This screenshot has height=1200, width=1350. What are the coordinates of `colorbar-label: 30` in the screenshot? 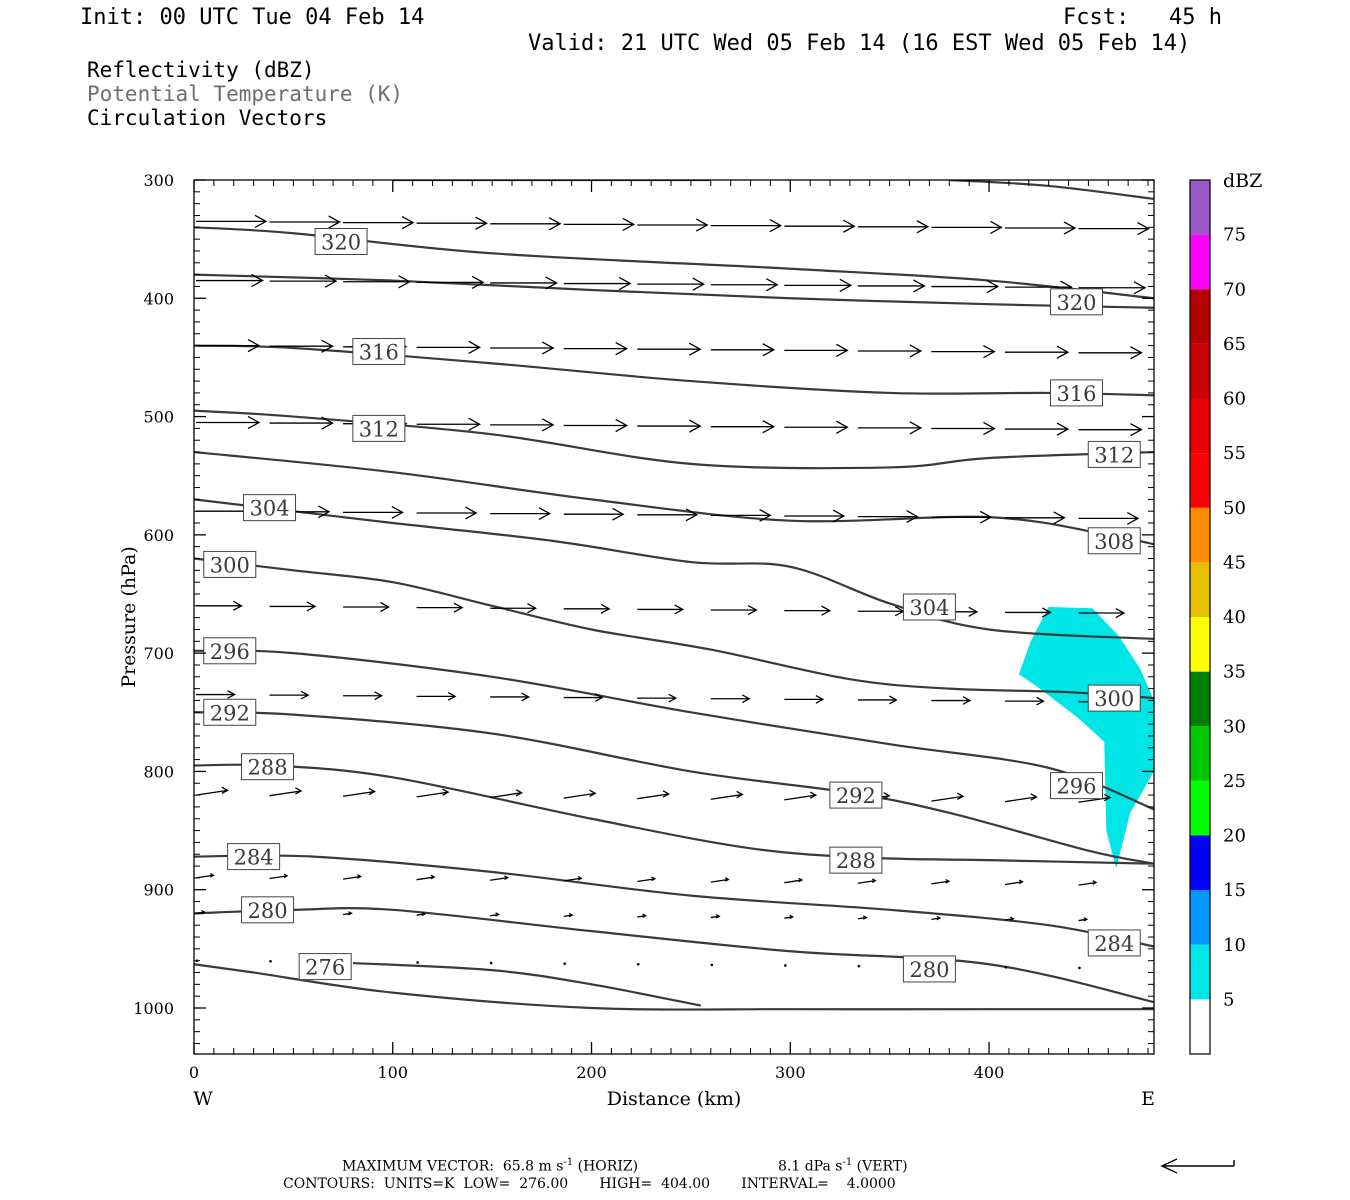 It's located at (1234, 726).